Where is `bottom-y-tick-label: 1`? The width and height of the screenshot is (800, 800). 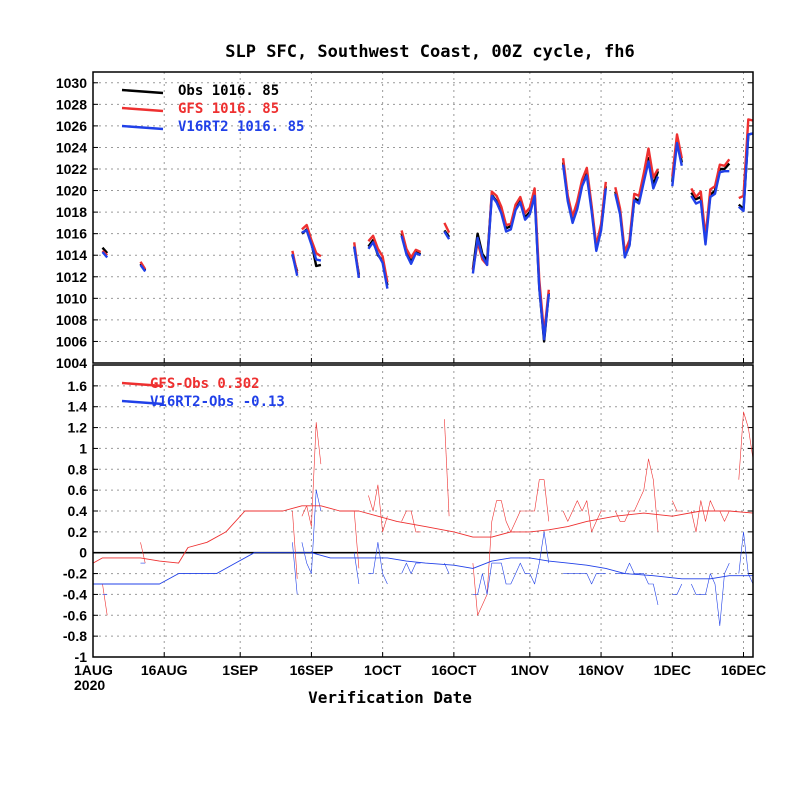 bottom-y-tick-label: 1 is located at coordinates (83, 448).